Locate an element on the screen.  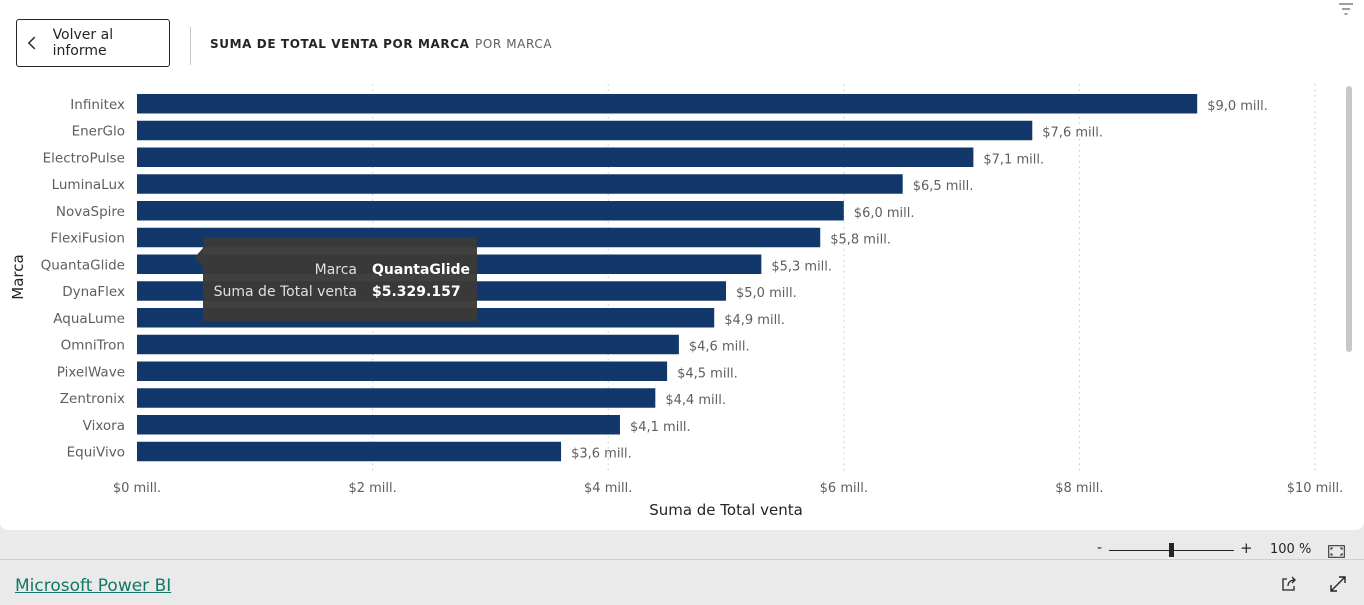
filter-icon is located at coordinates (1346, 9).